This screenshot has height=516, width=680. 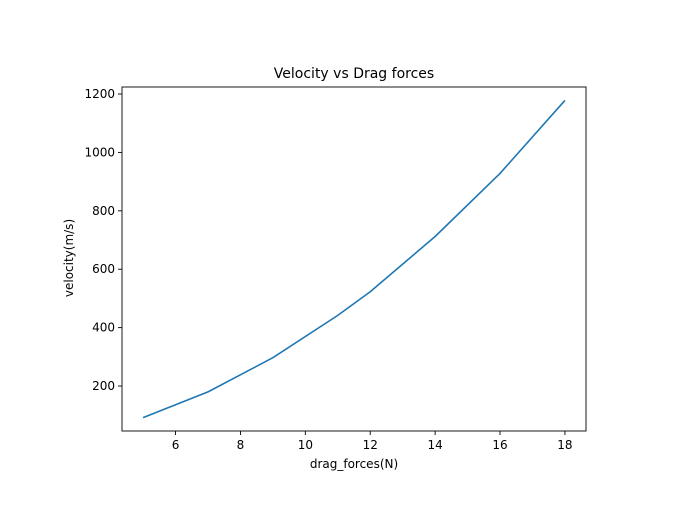 I want to click on x-axis-label: drag_forces(N), so click(x=354, y=464).